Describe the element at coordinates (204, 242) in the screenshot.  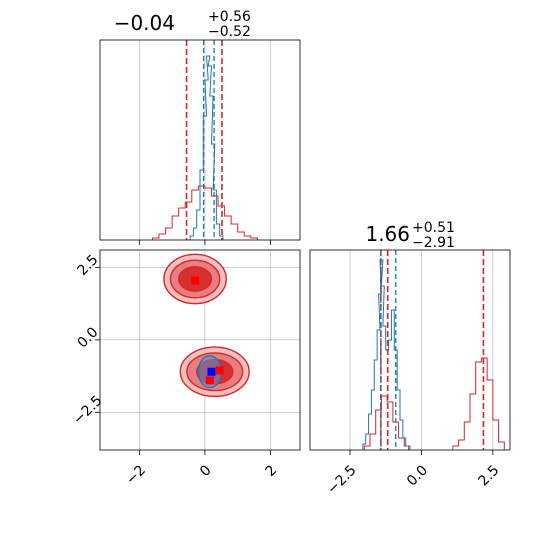
I see `ticks-top-left` at that location.